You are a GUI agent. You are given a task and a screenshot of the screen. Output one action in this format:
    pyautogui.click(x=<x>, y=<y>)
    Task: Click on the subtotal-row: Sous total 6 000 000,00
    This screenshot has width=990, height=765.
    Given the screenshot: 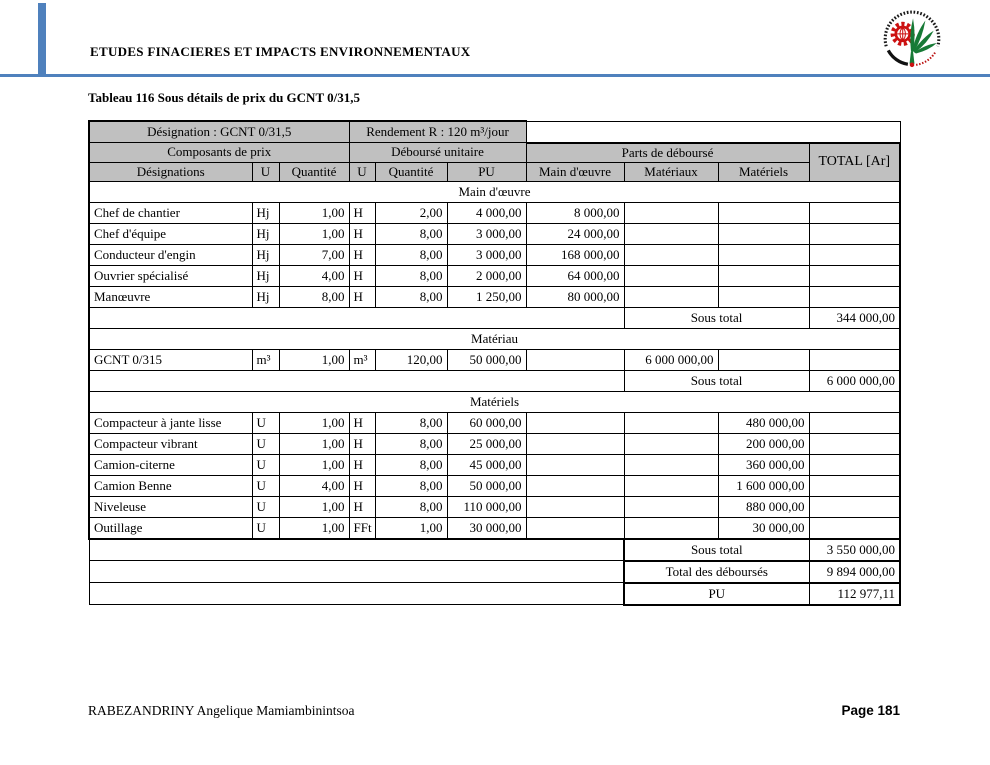 What is the action you would take?
    pyautogui.click(x=494, y=380)
    